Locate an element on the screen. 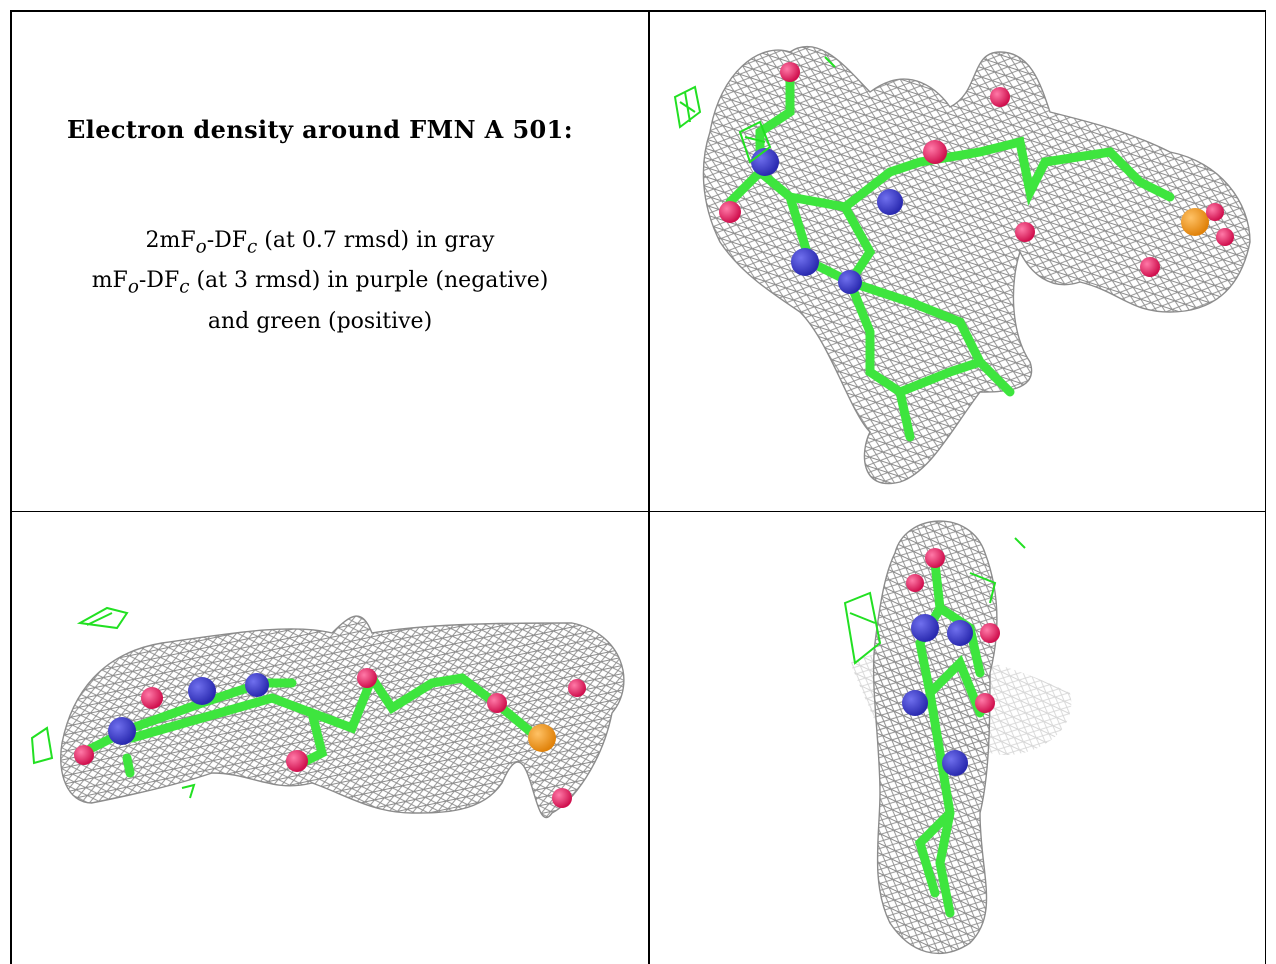 The width and height of the screenshot is (1276, 964). horizontal-divider-right is located at coordinates (958, 511).